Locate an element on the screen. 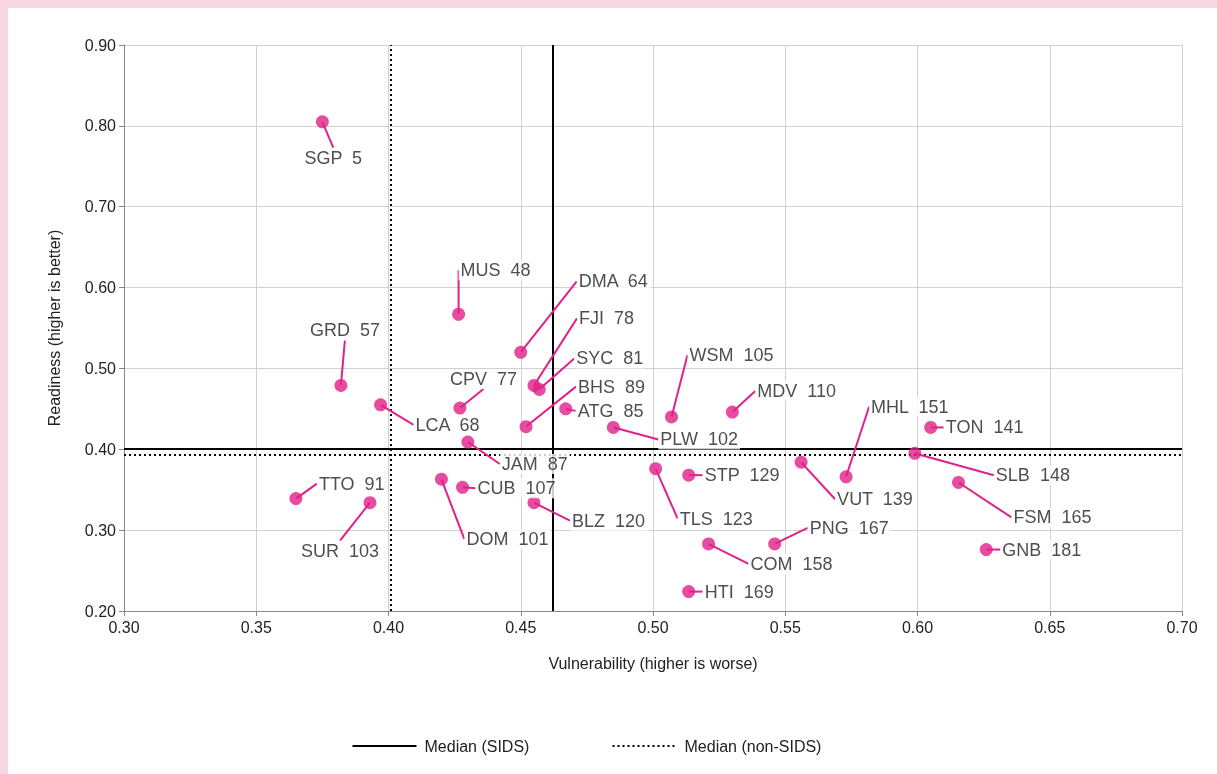 The height and width of the screenshot is (774, 1217). x-tick-label: 0.65 is located at coordinates (1050, 627).